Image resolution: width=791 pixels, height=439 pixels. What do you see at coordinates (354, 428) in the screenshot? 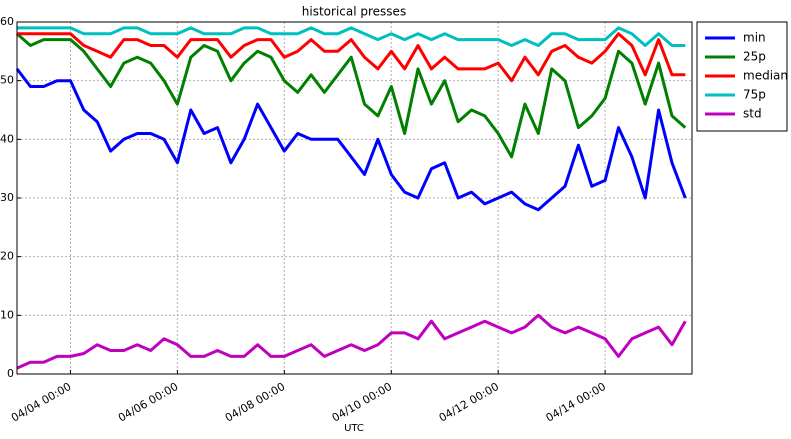
I see `x-axis-label: UTC` at bounding box center [354, 428].